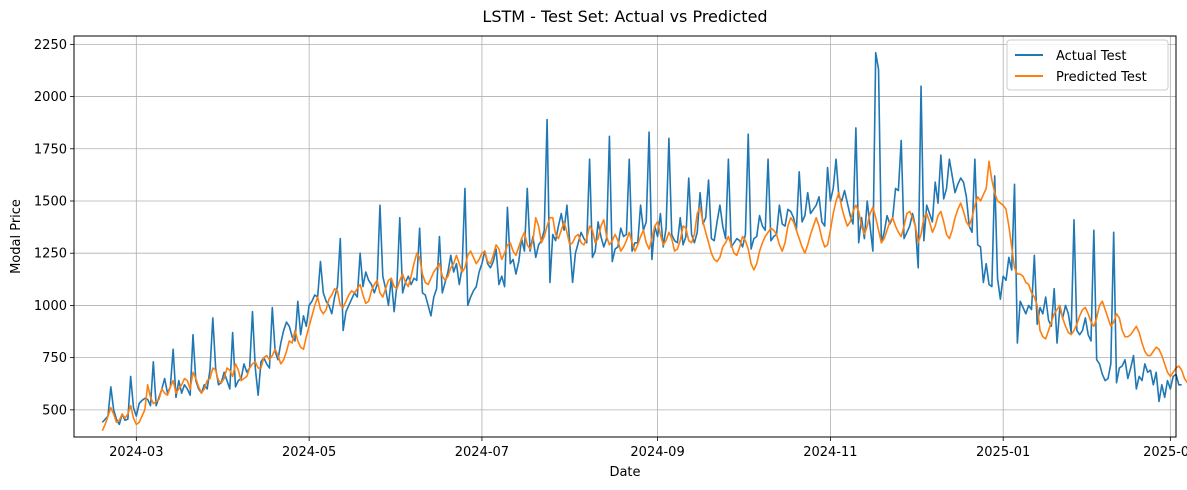  Describe the element at coordinates (54, 410) in the screenshot. I see `y-tick-label: 500` at that location.